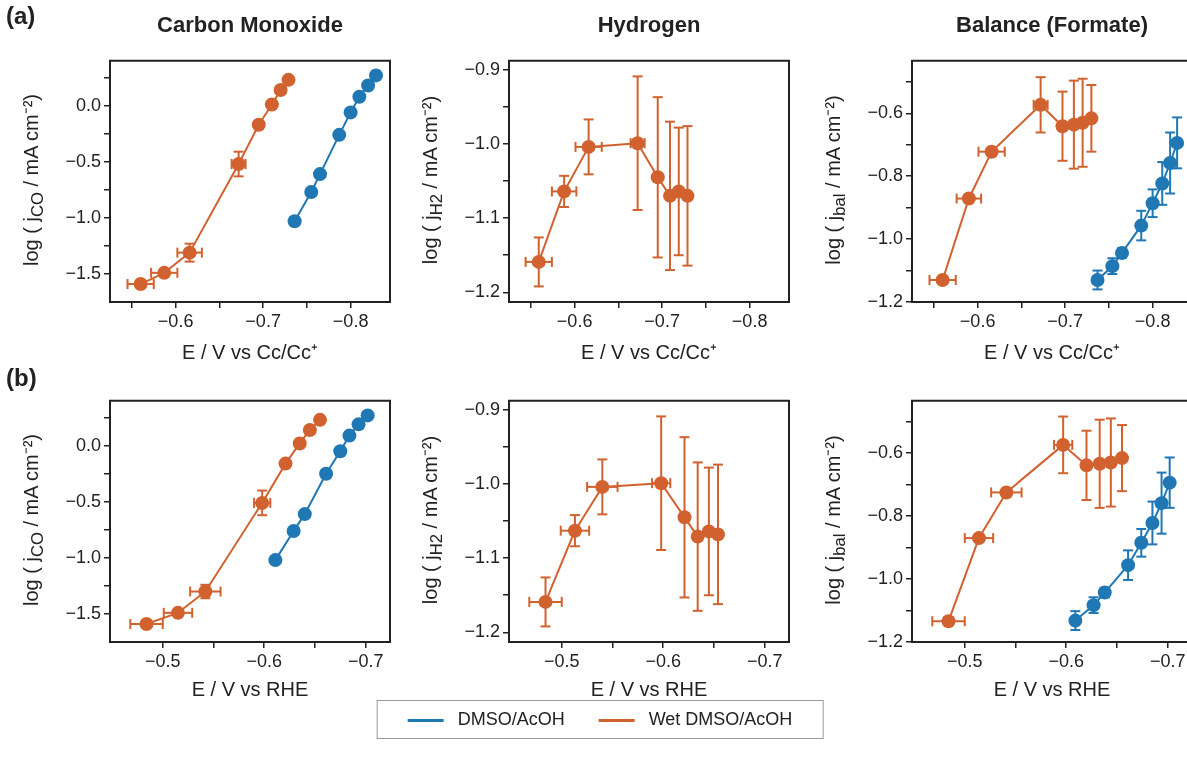 Image resolution: width=1187 pixels, height=774 pixels. Describe the element at coordinates (885, 175) in the screenshot. I see `y-tick-label: −0.8` at that location.